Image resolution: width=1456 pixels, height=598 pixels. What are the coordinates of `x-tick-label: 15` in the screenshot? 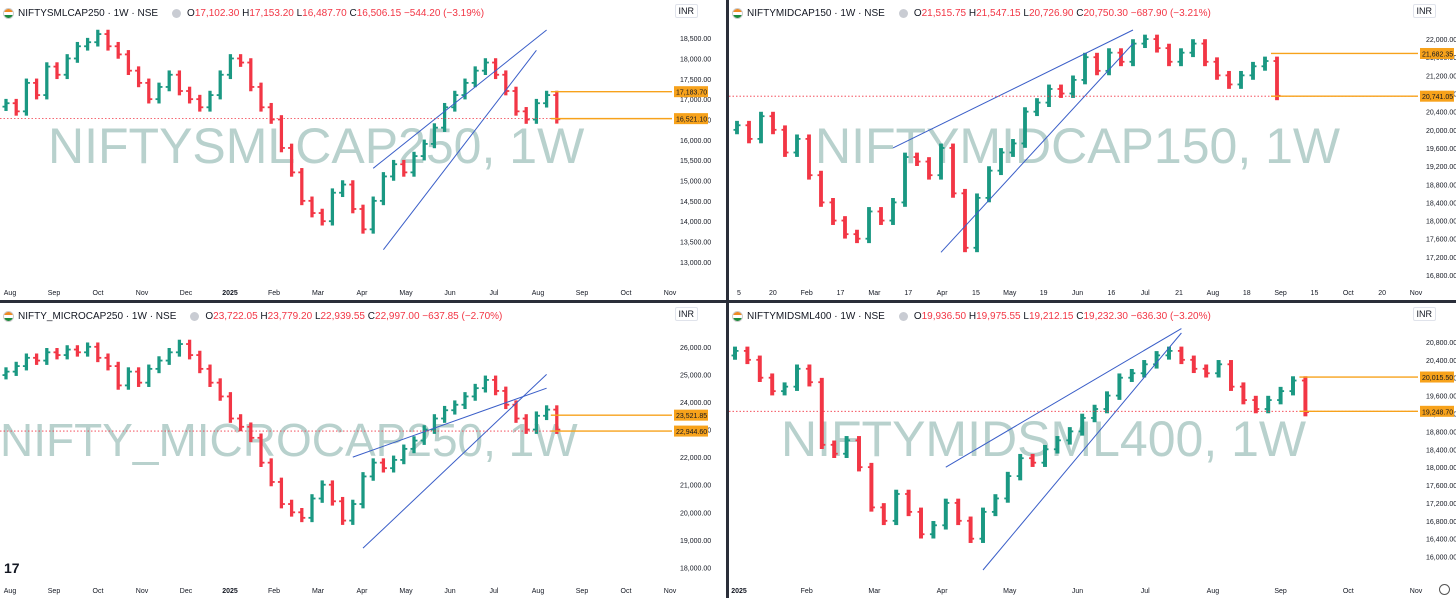 It's located at (1315, 293).